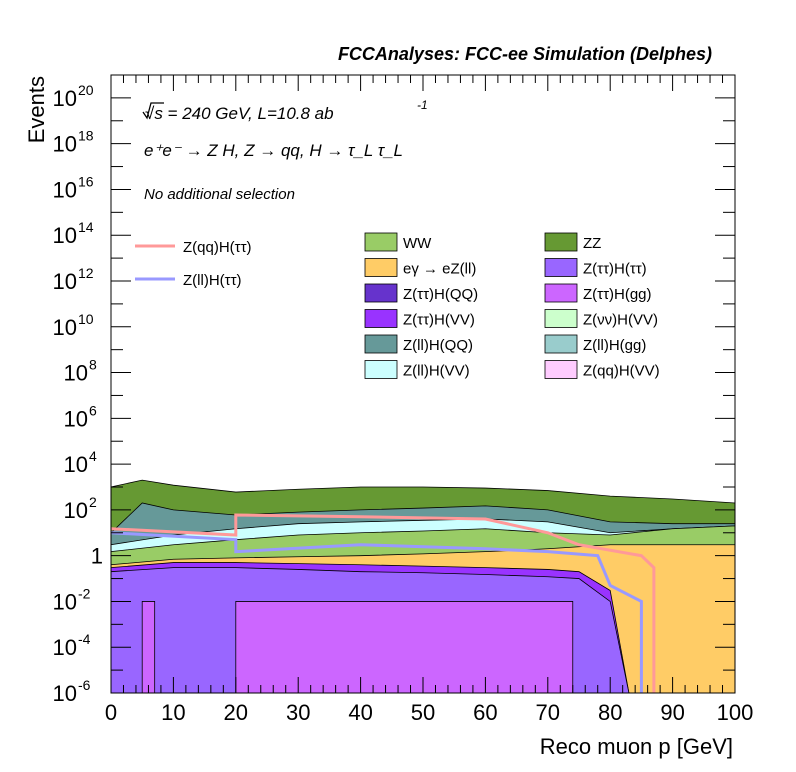 The height and width of the screenshot is (772, 796). Describe the element at coordinates (93, 456) in the screenshot. I see `y-tick-exponent: 4` at that location.